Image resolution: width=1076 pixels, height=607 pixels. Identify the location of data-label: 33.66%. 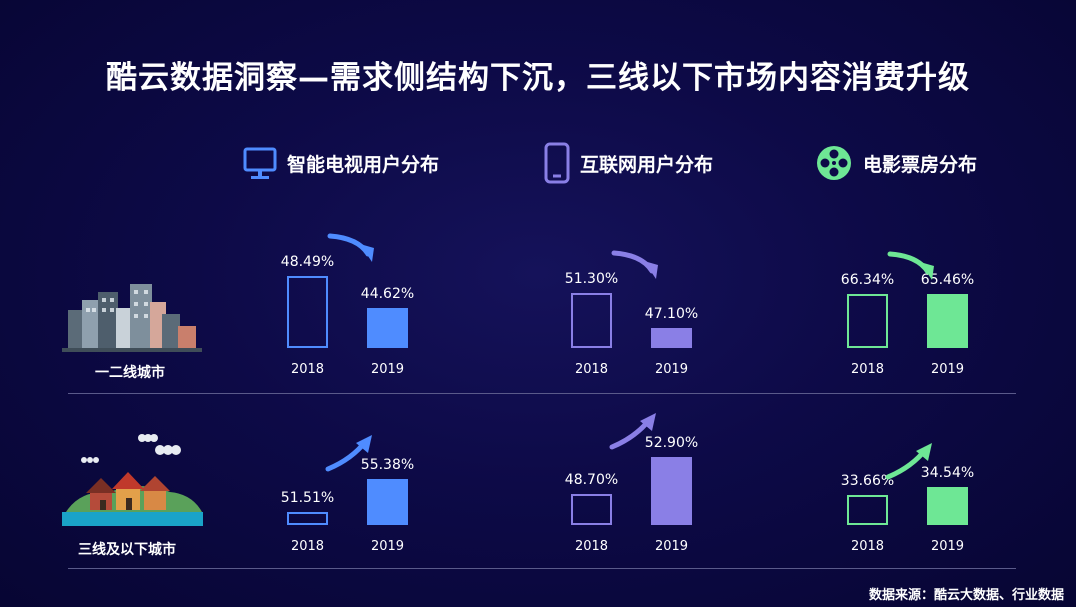
(867, 481).